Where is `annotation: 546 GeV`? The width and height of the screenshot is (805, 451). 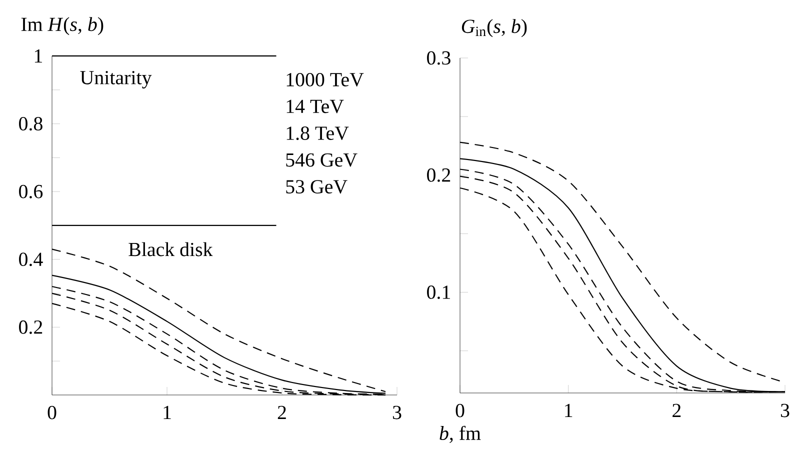 annotation: 546 GeV is located at coordinates (322, 160).